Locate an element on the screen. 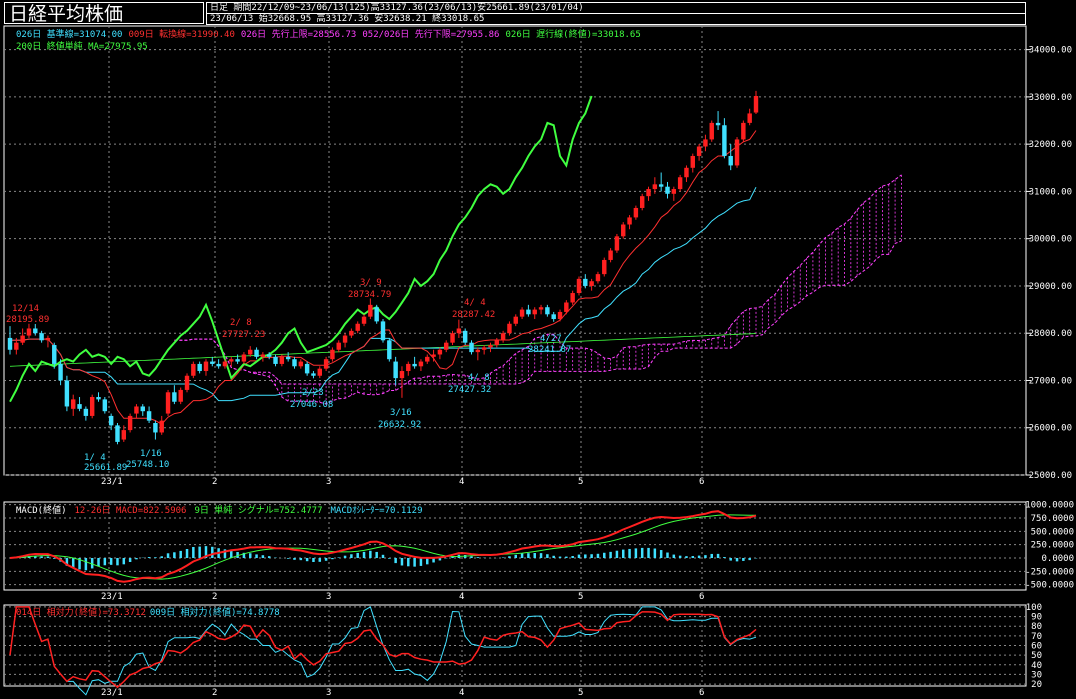 This screenshot has width=1076, height=699. legend-entry: 026日 遅行線(終値)=33018.65 is located at coordinates (573, 35).